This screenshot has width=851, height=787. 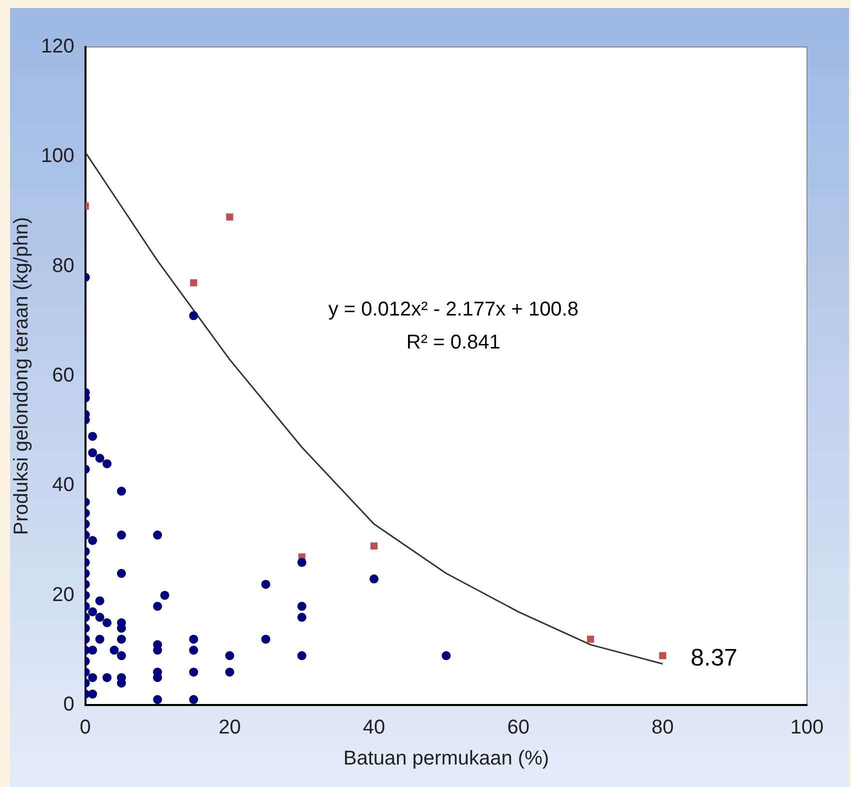 I want to click on y-tick-label: 20, so click(x=63, y=595).